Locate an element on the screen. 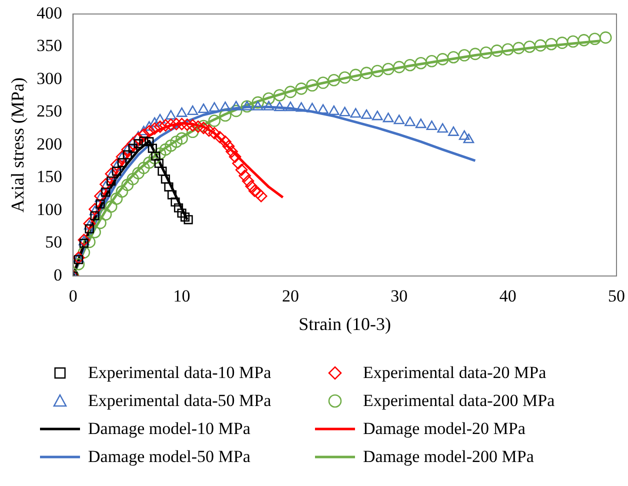 The height and width of the screenshot is (486, 628). y-tick-label: 400 is located at coordinates (49, 12).